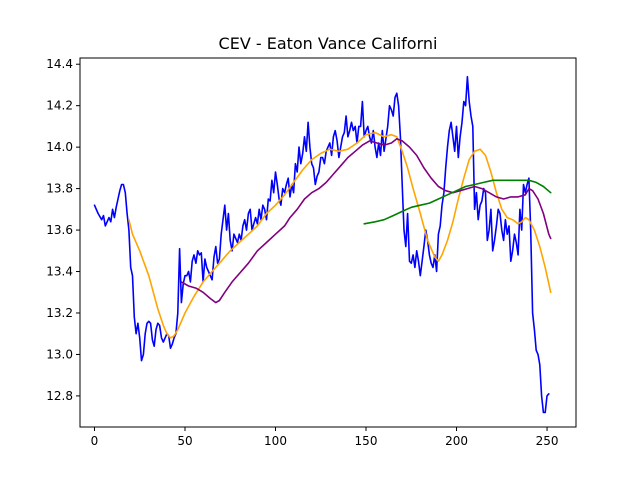 This screenshot has height=480, width=640. Describe the element at coordinates (59, 147) in the screenshot. I see `y-tick-label: 14.0` at that location.